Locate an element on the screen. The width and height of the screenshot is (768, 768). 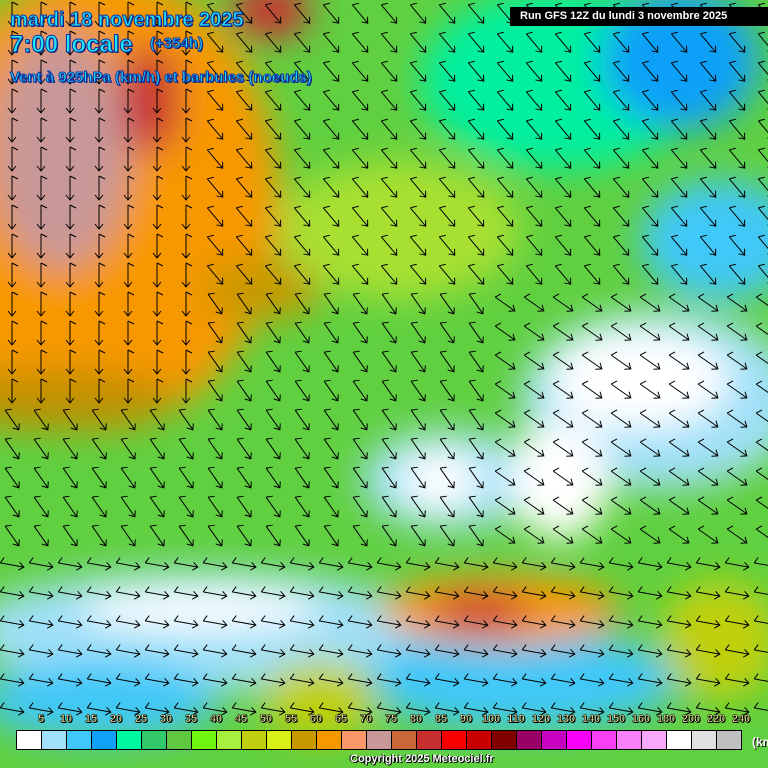
legend-label: 60 is located at coordinates (316, 719).